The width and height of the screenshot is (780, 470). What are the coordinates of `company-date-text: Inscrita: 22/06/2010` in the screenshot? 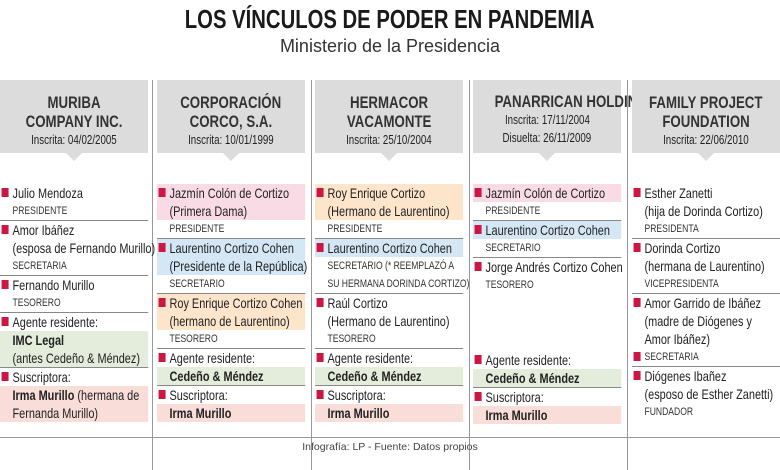 It's located at (706, 140).